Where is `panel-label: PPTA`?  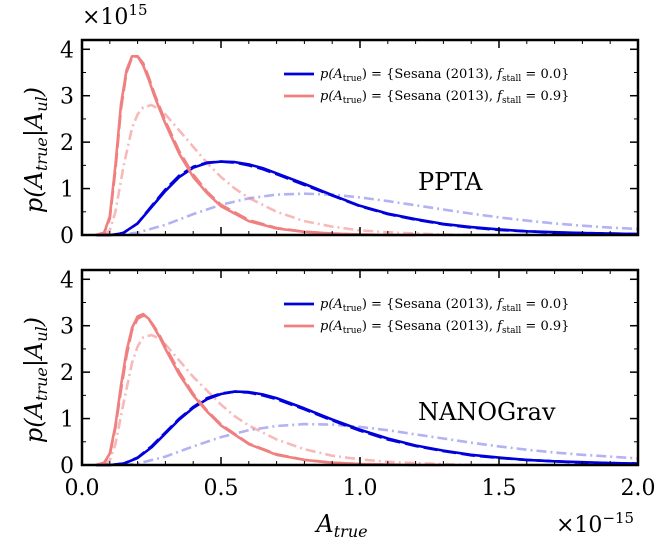 panel-label: PPTA is located at coordinates (450, 182).